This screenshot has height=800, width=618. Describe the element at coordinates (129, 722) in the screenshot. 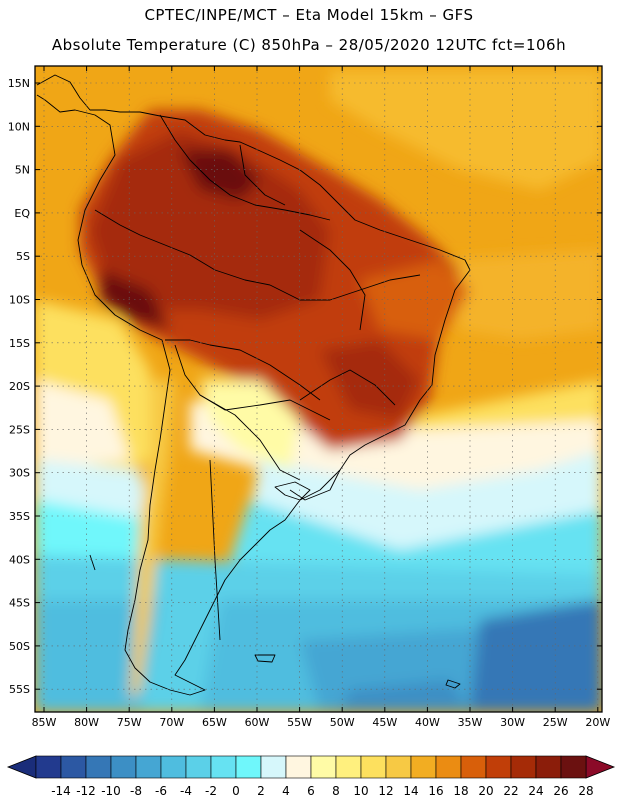

I see `lon-label: 75W` at that location.